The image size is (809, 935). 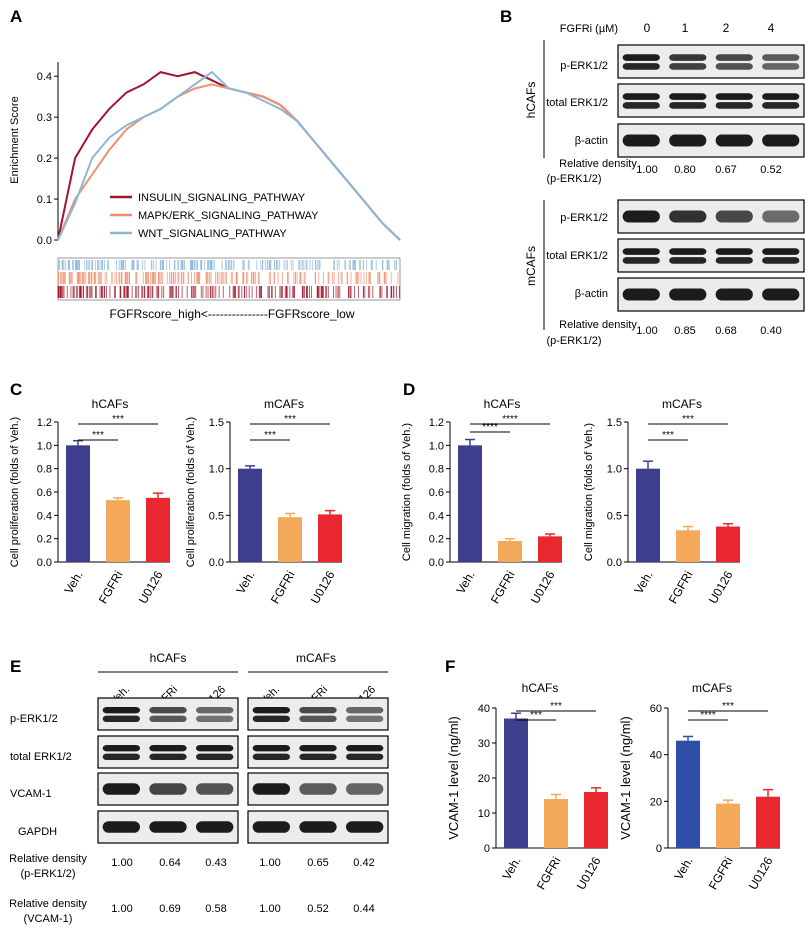 I want to click on b-density-h-0: 1.00, so click(x=646, y=170).